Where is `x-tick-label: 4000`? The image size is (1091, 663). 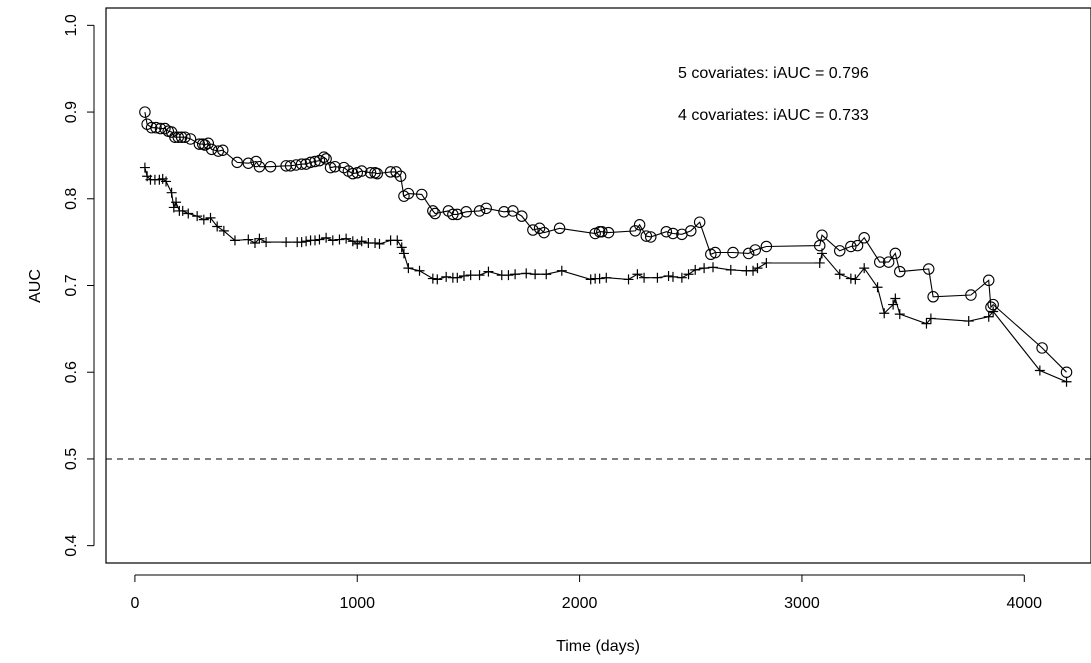 x-tick-label: 4000 is located at coordinates (1024, 603).